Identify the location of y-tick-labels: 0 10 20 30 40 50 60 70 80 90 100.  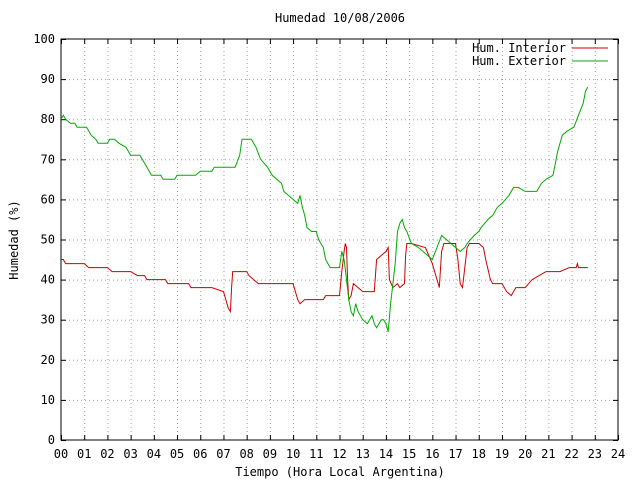
(44, 239).